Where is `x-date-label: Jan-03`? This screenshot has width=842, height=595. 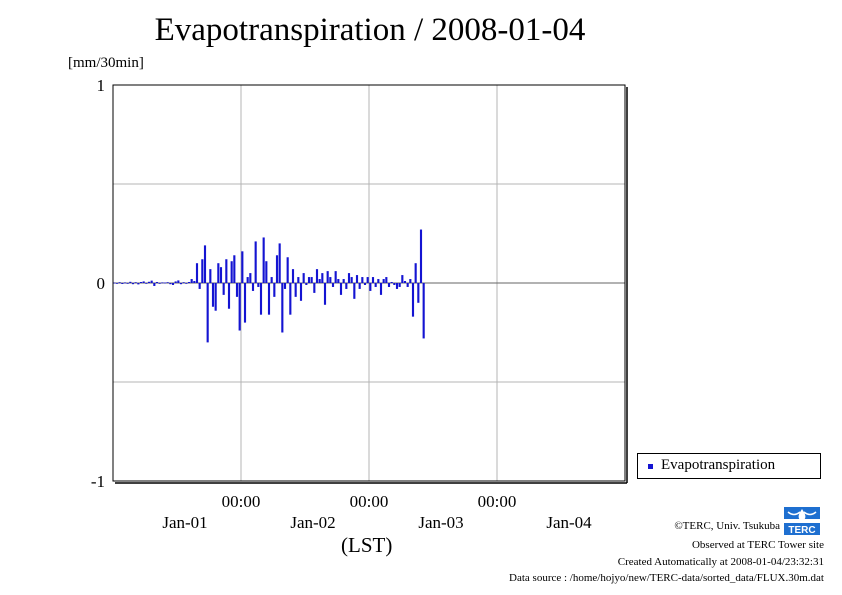
x-date-label: Jan-03 is located at coordinates (440, 522).